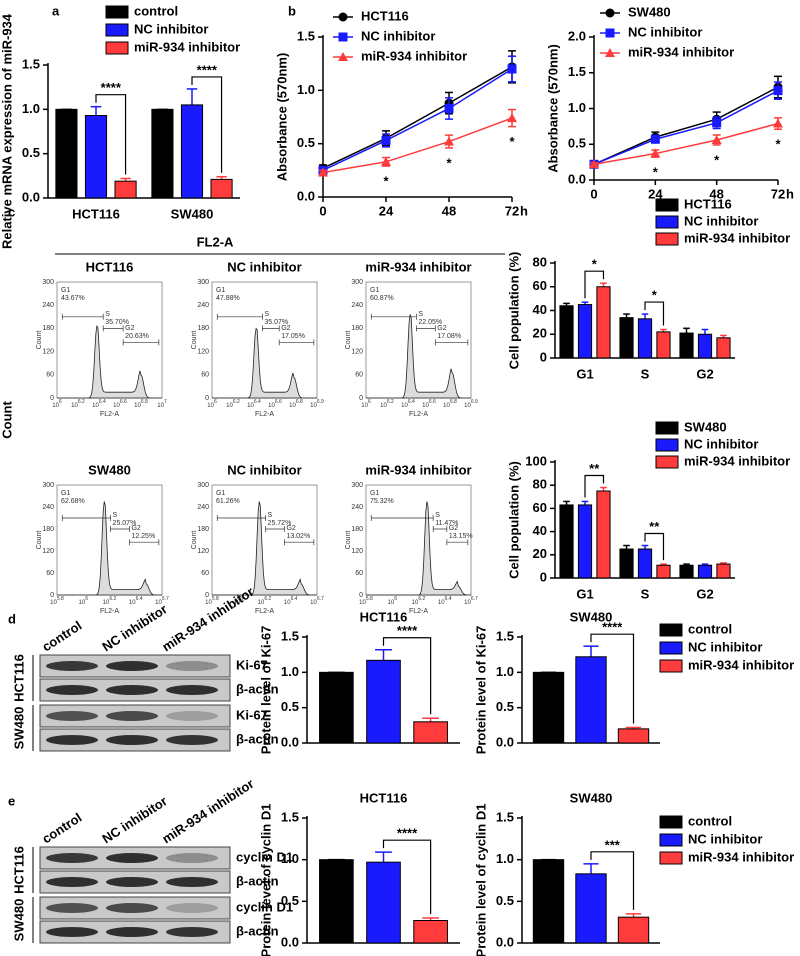 The height and width of the screenshot is (956, 800). I want to click on legend-label: HCT116, so click(385, 15).